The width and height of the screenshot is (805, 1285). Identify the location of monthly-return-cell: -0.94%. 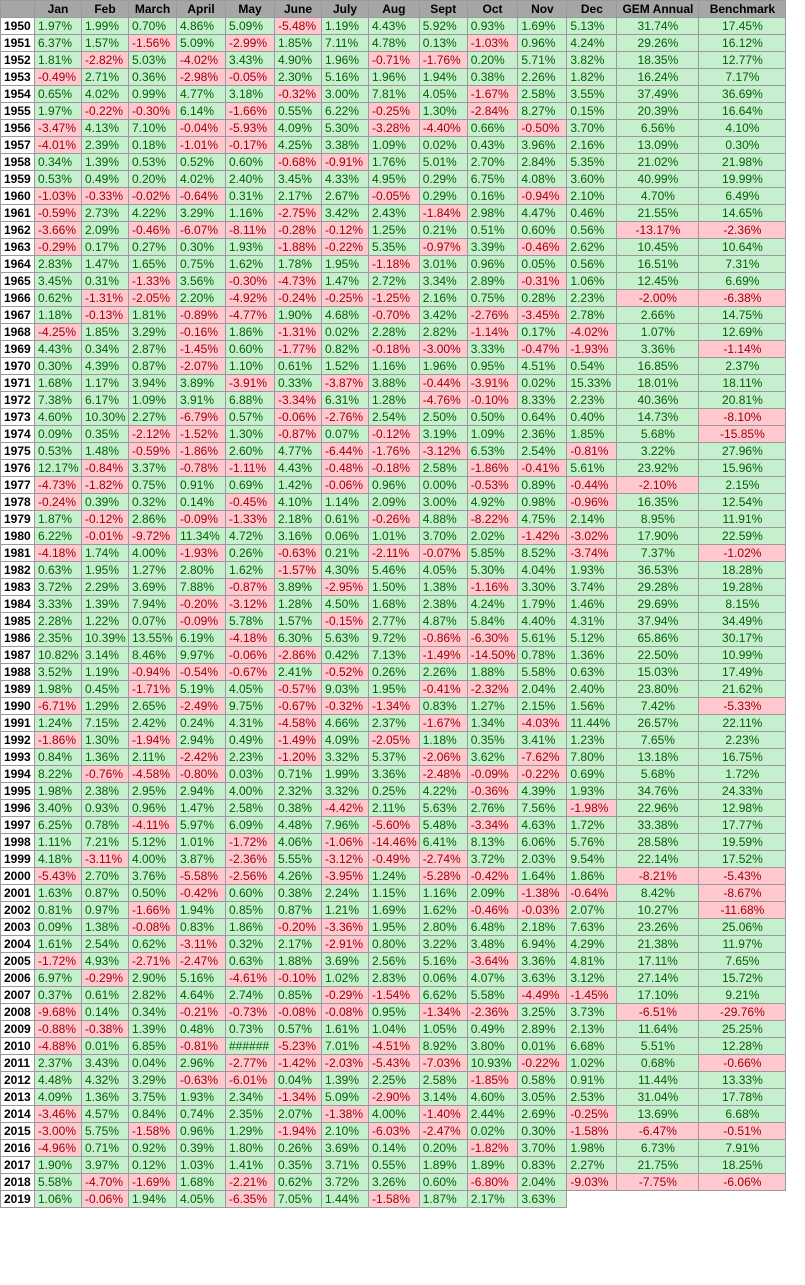
(542, 196).